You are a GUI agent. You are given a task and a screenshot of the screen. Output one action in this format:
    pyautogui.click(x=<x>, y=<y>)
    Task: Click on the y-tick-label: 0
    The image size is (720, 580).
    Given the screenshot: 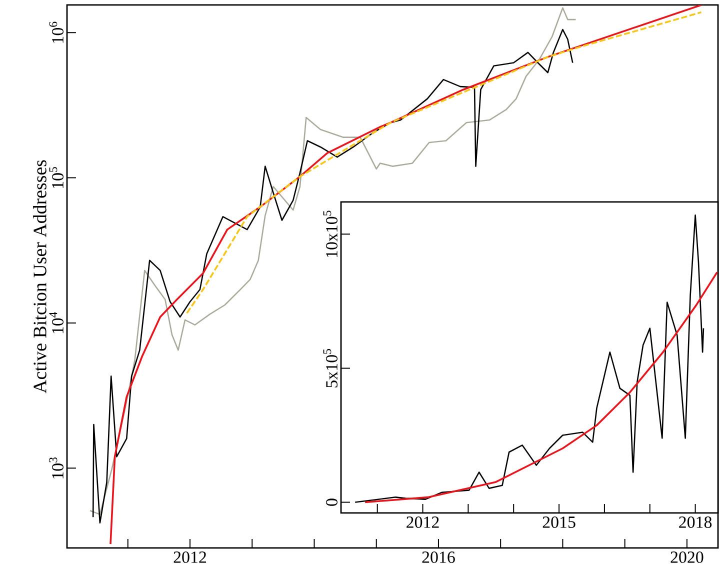 What is the action you would take?
    pyautogui.click(x=332, y=502)
    